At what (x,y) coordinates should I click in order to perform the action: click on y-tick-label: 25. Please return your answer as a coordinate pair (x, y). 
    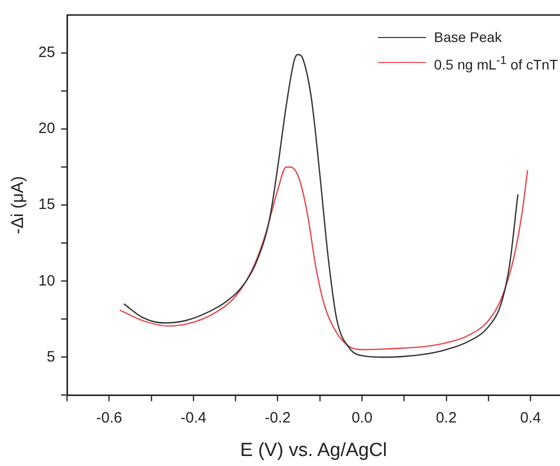
    Looking at the image, I should click on (47, 53).